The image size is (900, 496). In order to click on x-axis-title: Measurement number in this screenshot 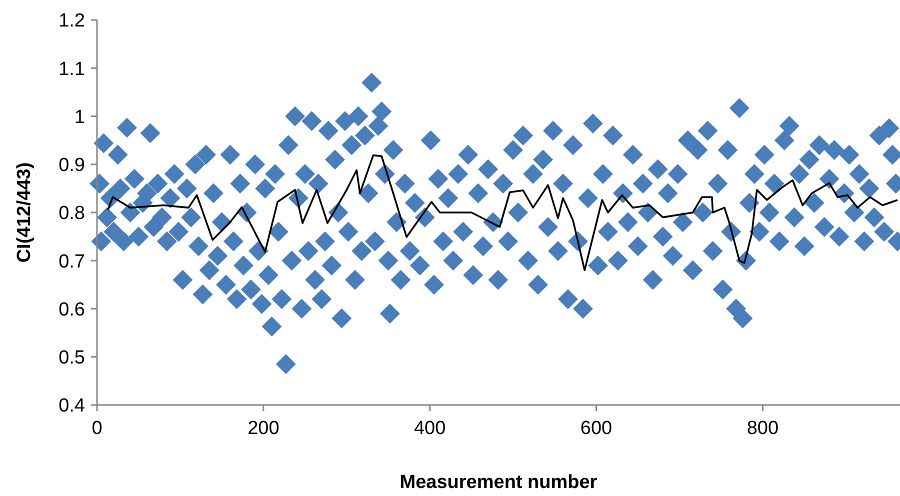, I will do `click(499, 482)`.